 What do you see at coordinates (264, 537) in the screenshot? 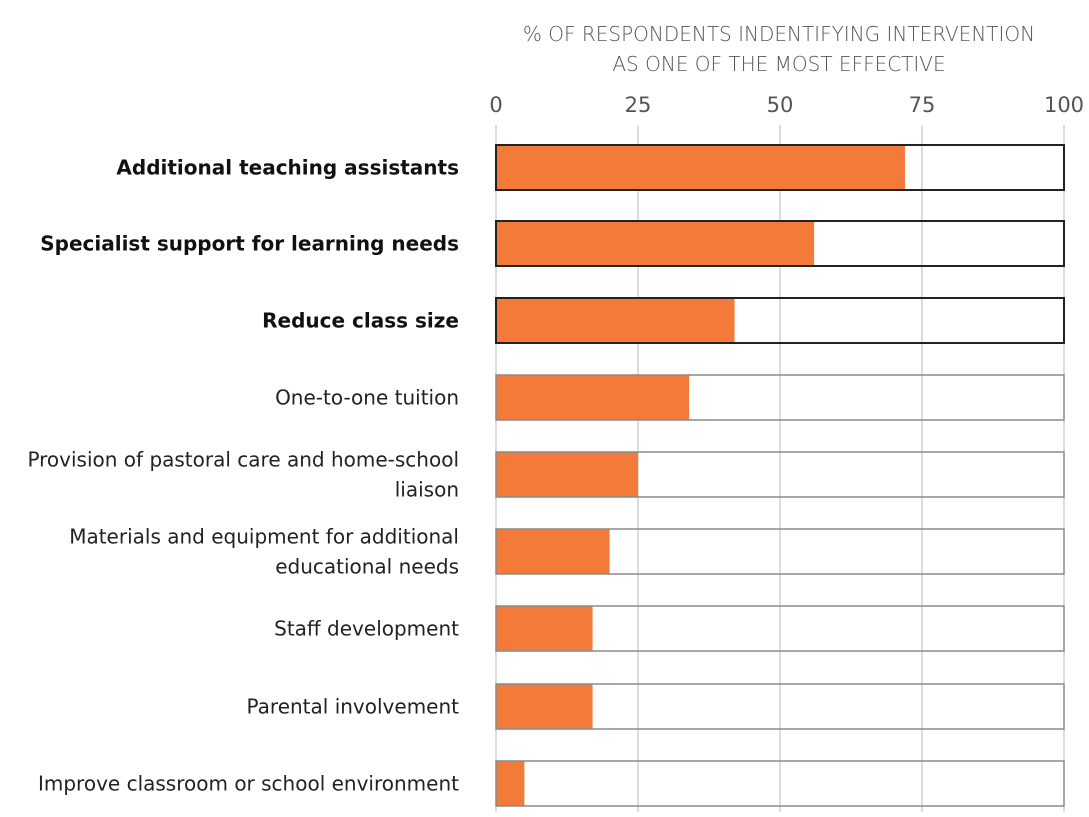
I see `category-label: Materials and equipment for additional` at bounding box center [264, 537].